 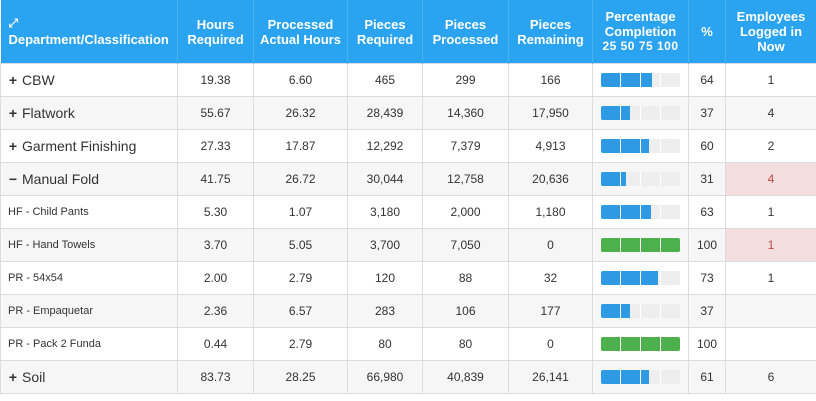 I want to click on processed-actual-hours-cell: 26.72, so click(x=300, y=179).